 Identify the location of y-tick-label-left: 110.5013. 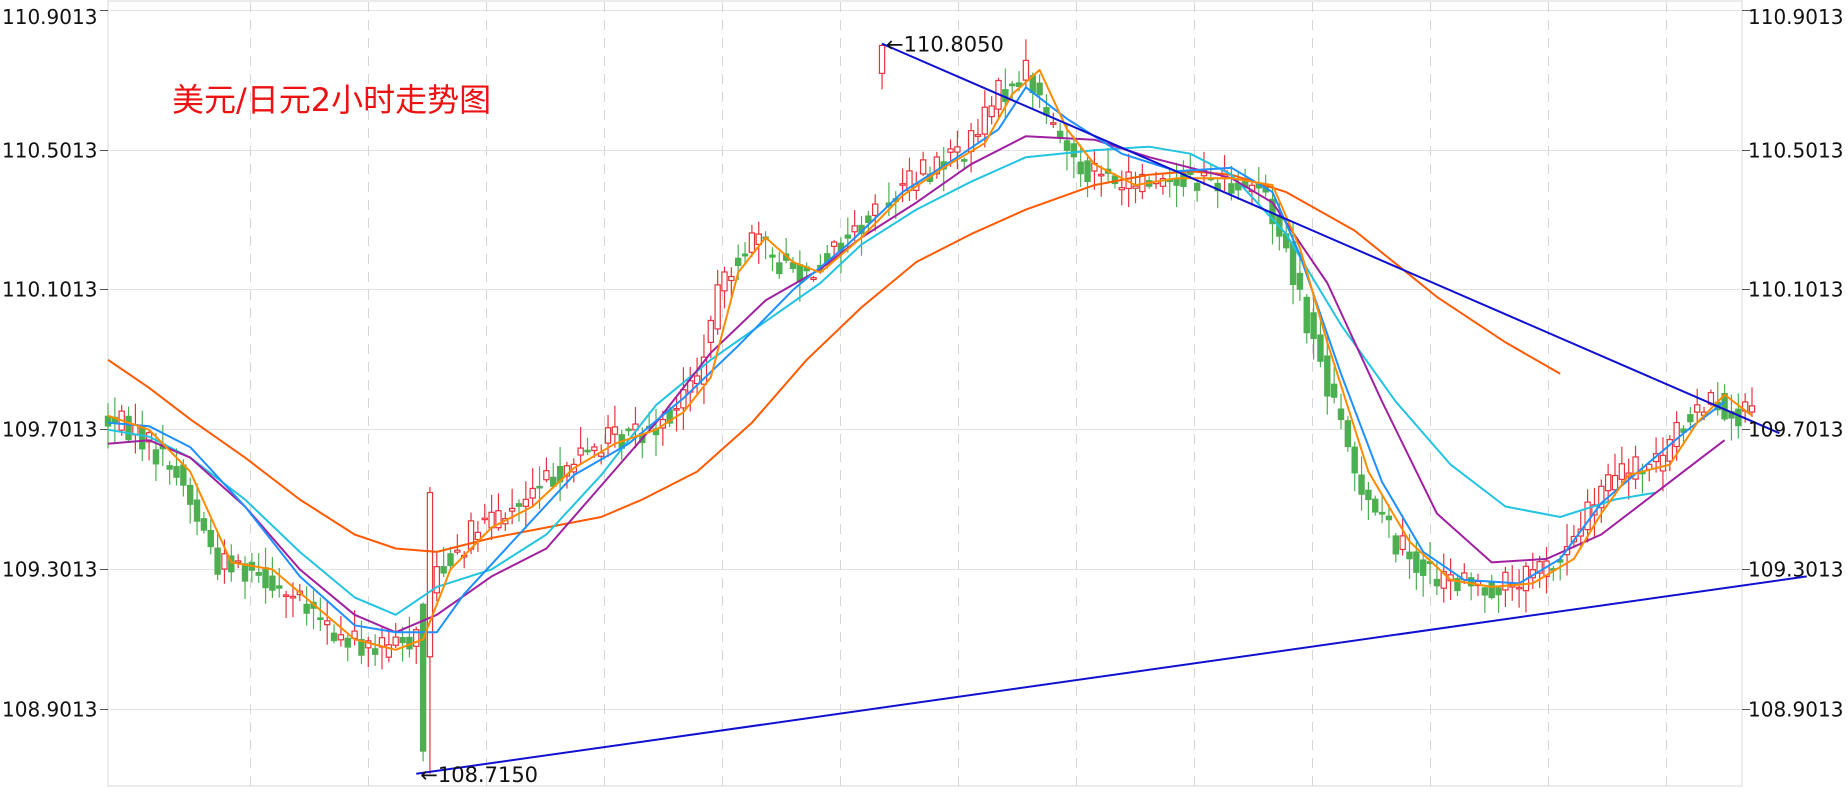
(49, 151).